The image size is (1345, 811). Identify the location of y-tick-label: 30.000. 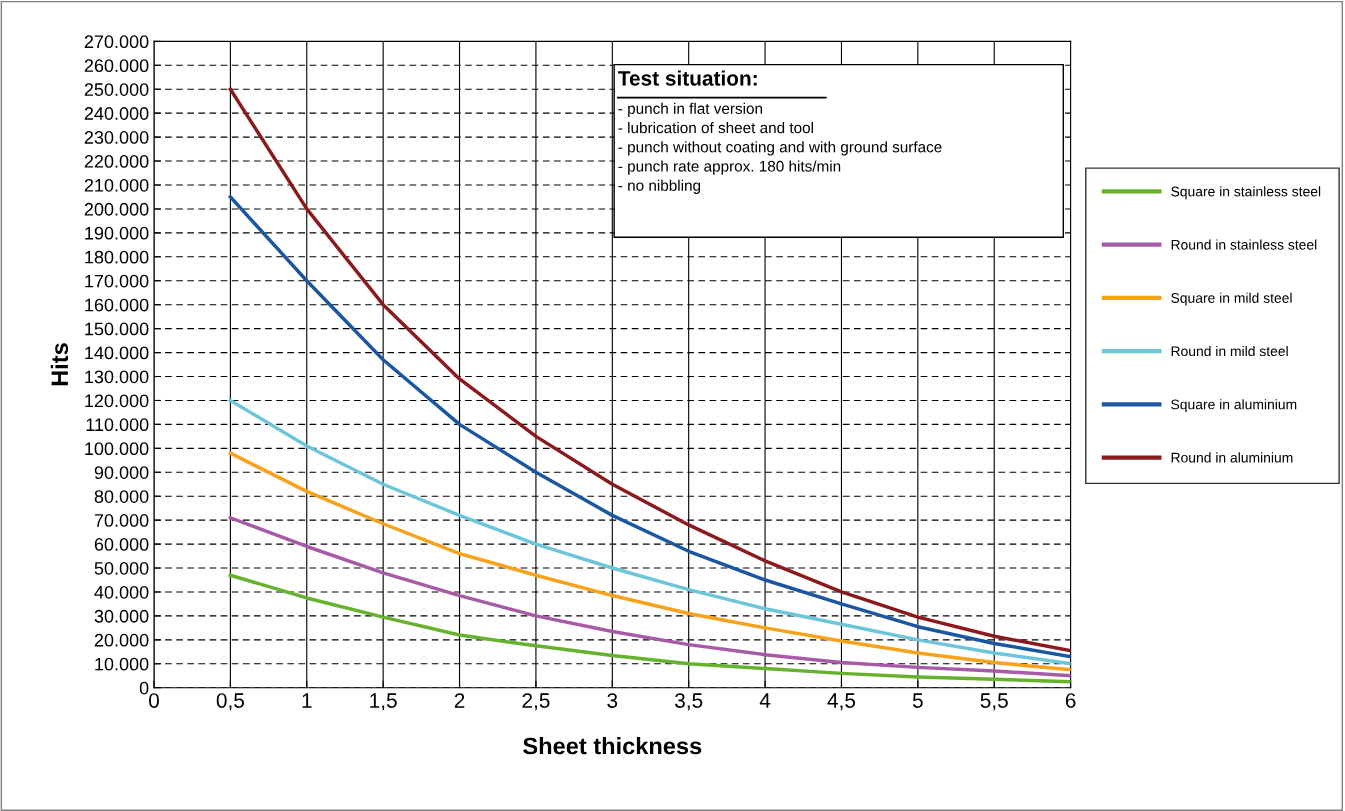
(121, 616).